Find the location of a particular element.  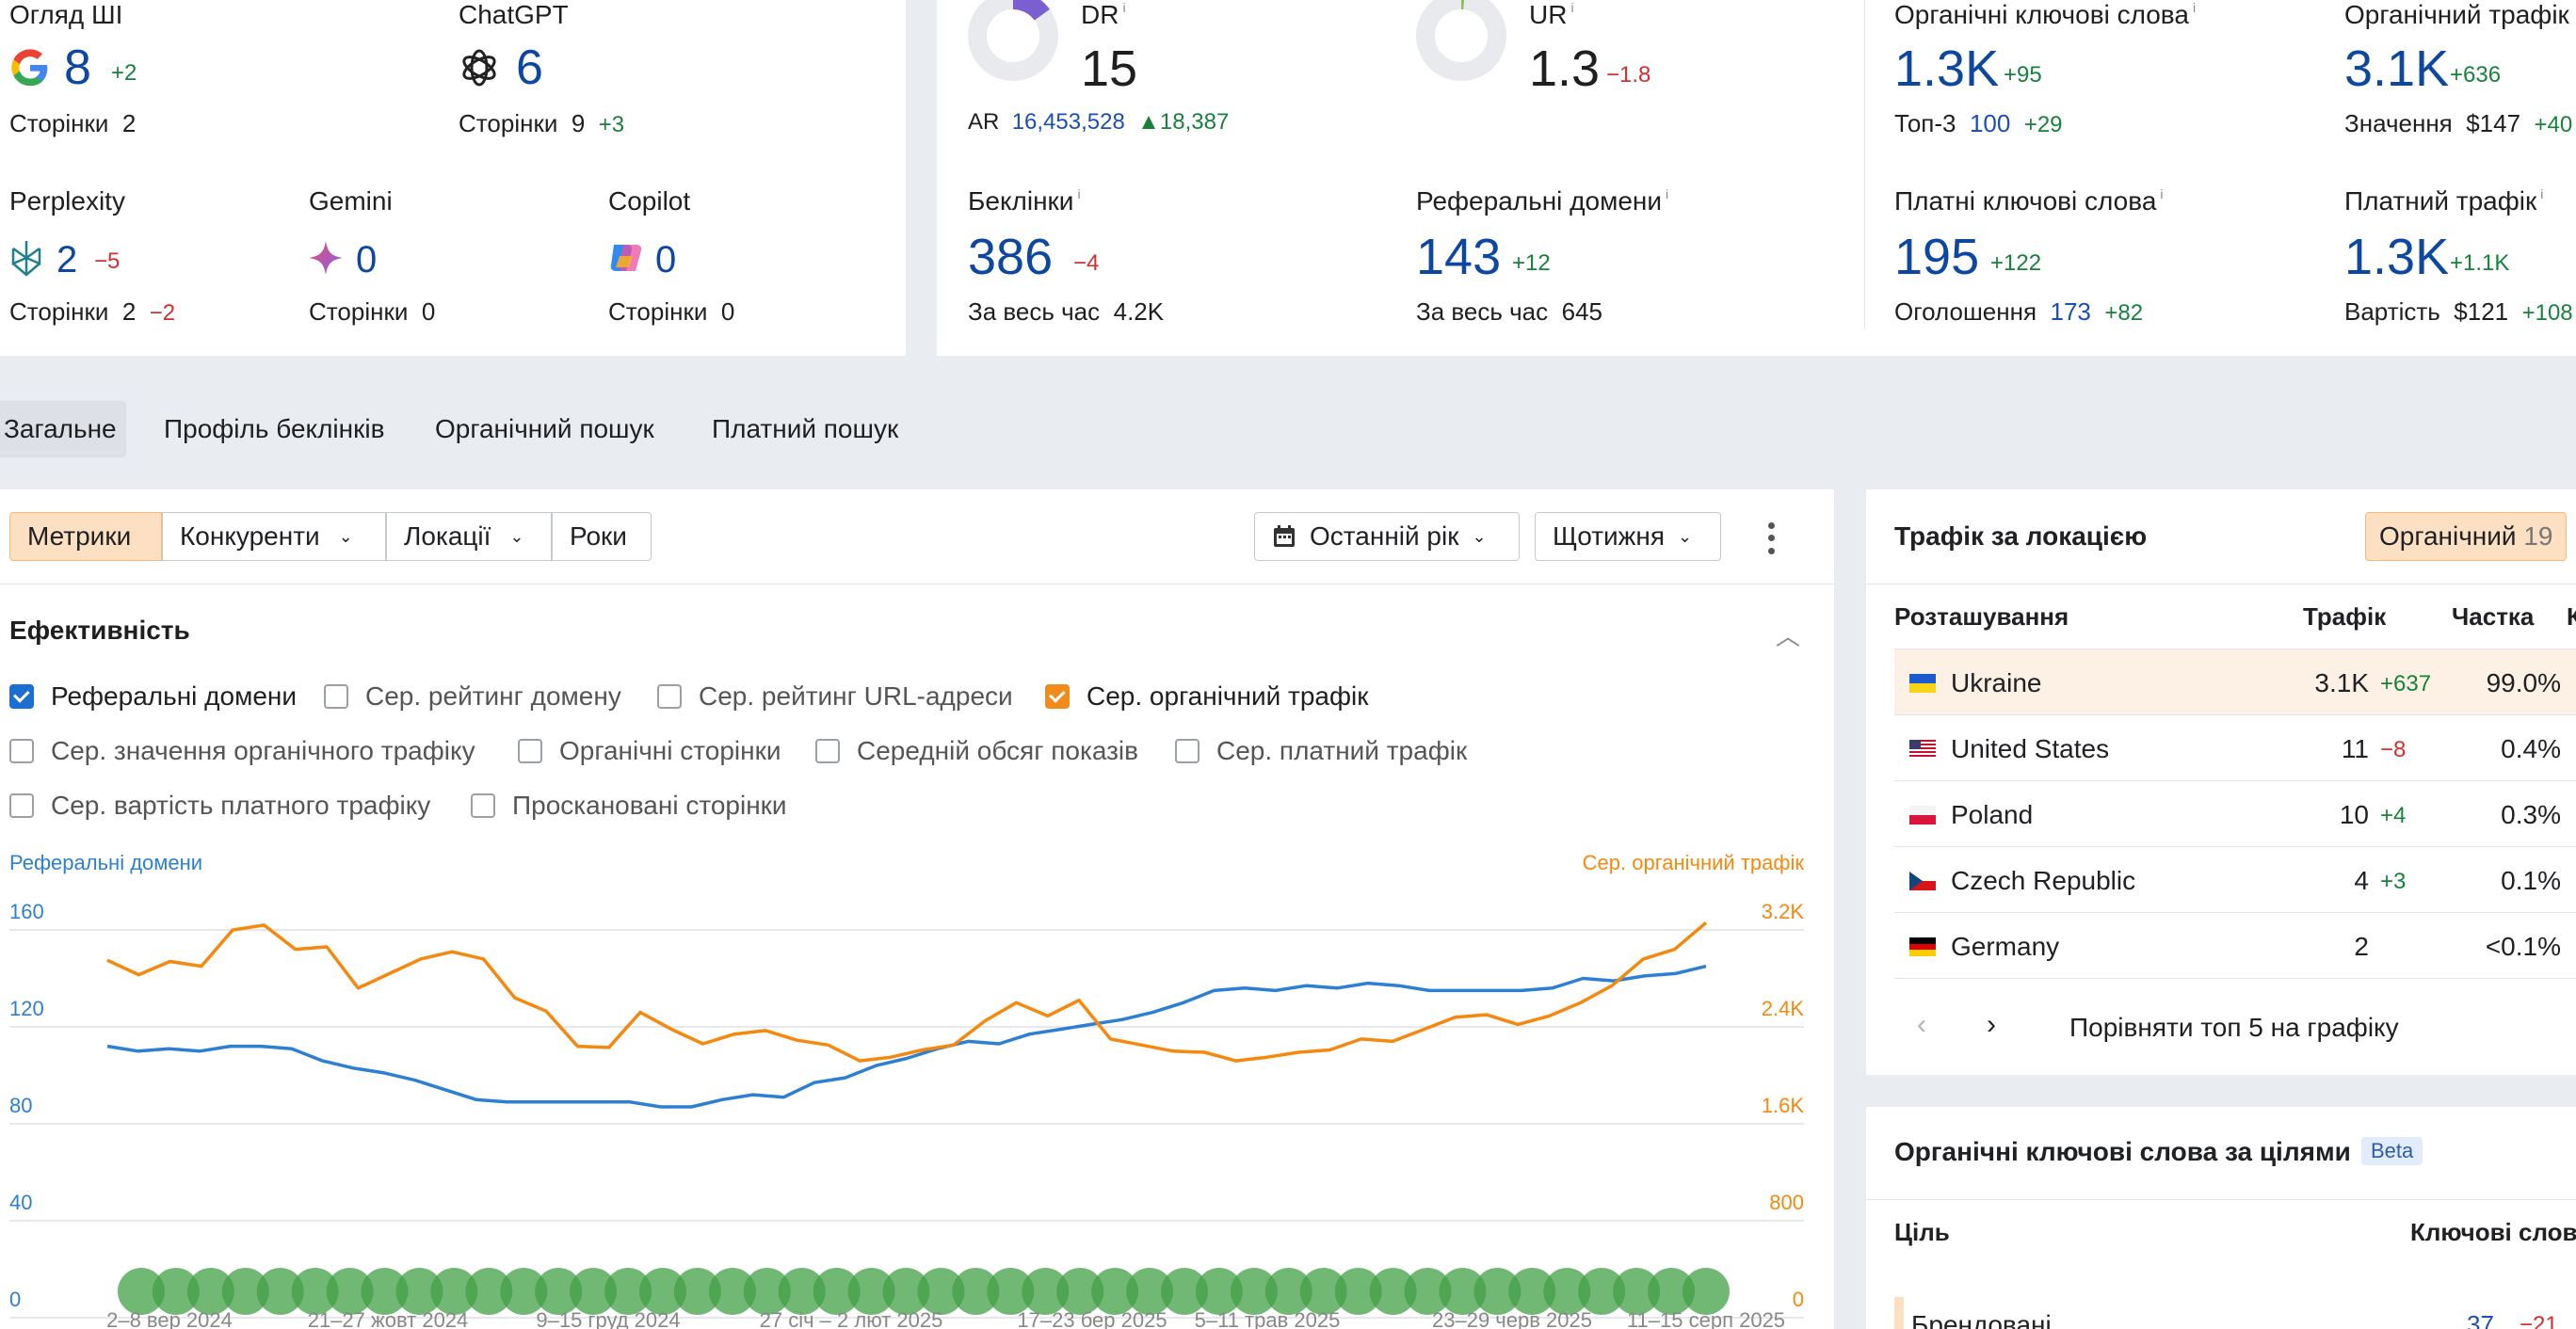

col-extra: К is located at coordinates (2571, 616).